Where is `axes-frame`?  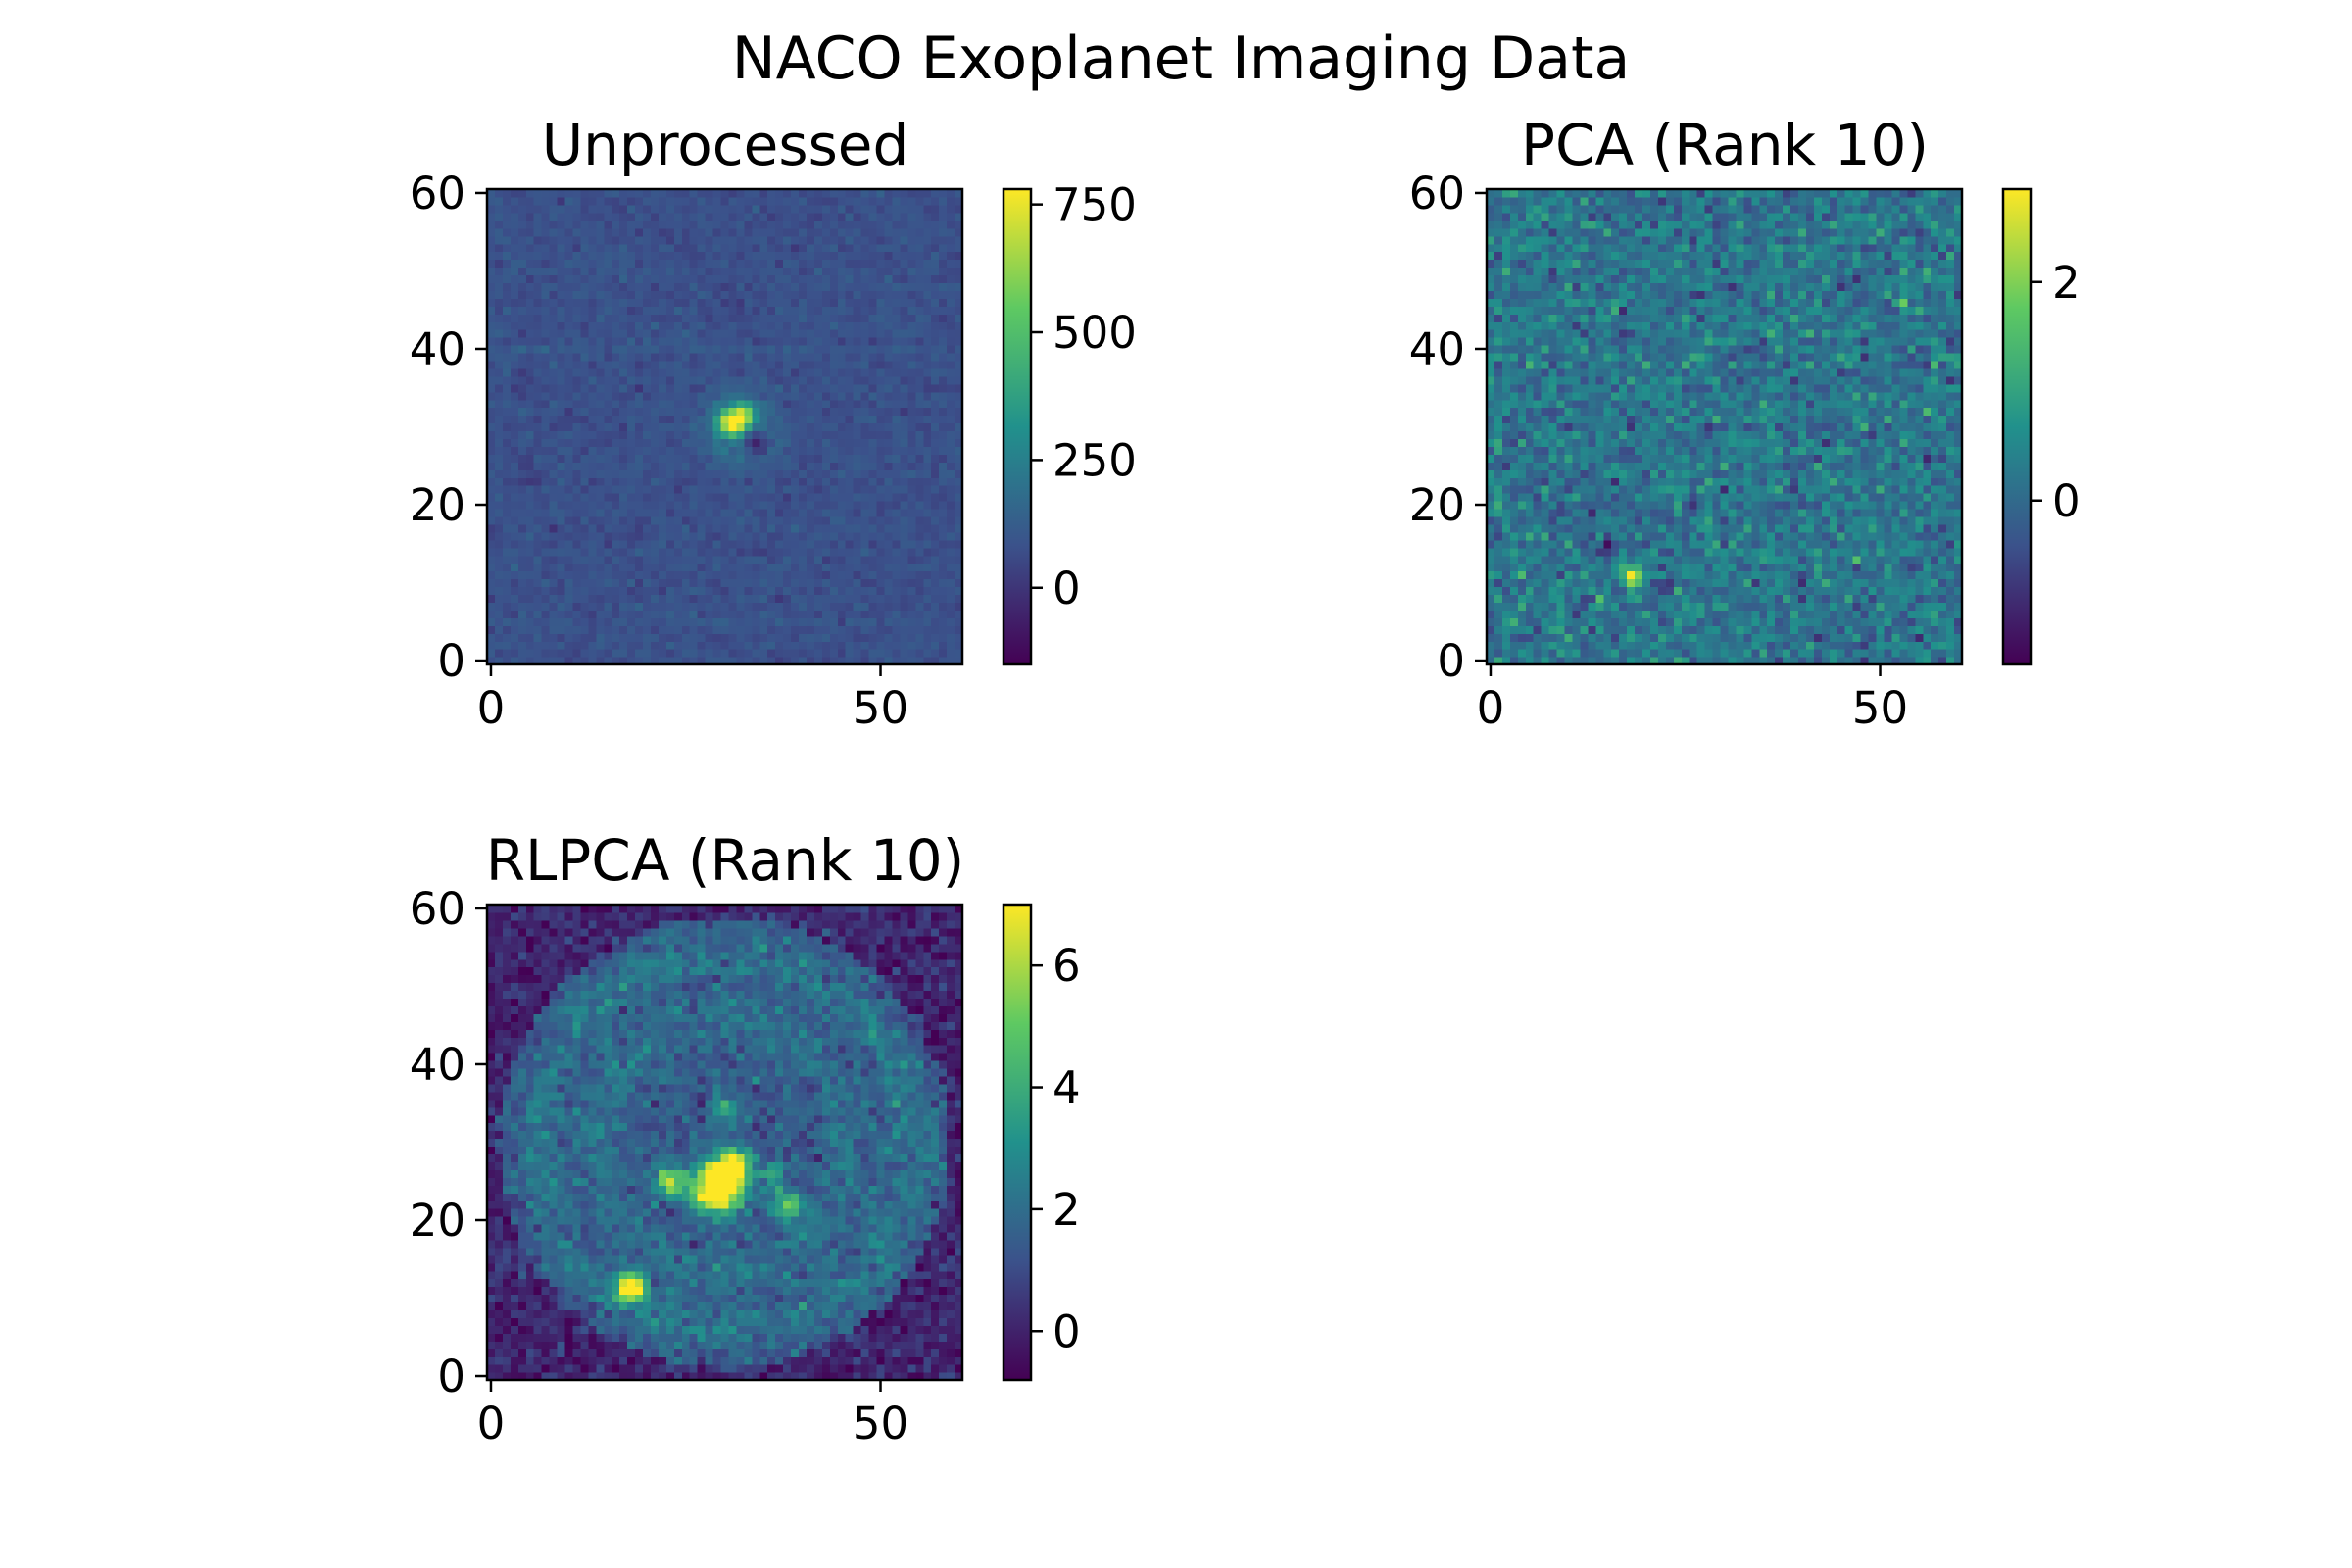 axes-frame is located at coordinates (724, 426).